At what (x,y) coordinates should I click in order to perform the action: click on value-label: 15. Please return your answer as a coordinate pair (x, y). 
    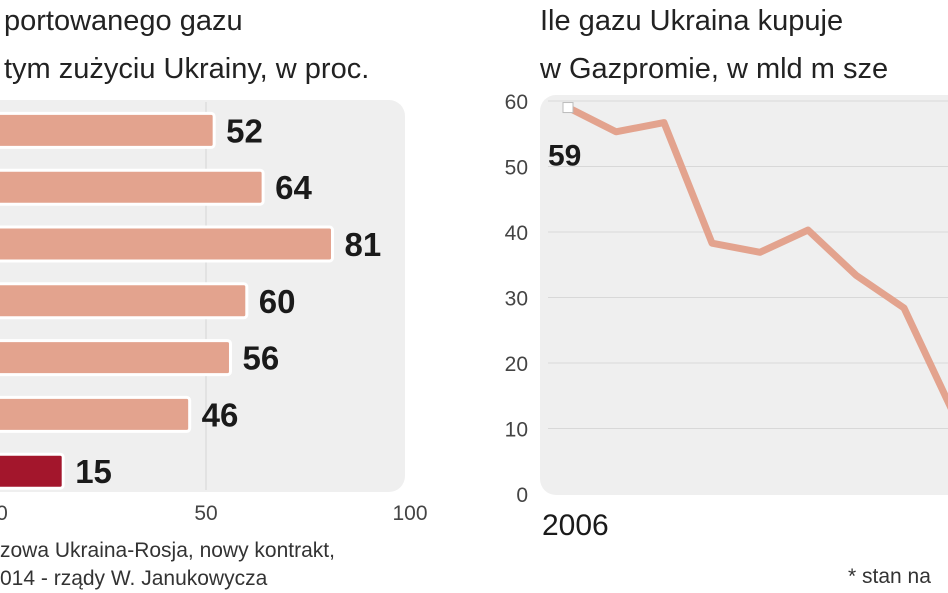
    Looking at the image, I should click on (93, 471).